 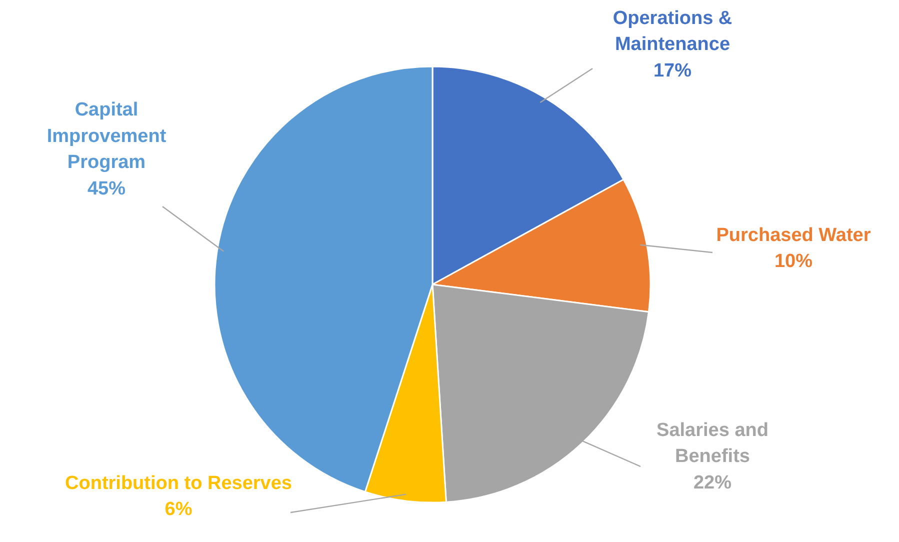 What do you see at coordinates (106, 137) in the screenshot?
I see `slice-label: Capital Improvement Program` at bounding box center [106, 137].